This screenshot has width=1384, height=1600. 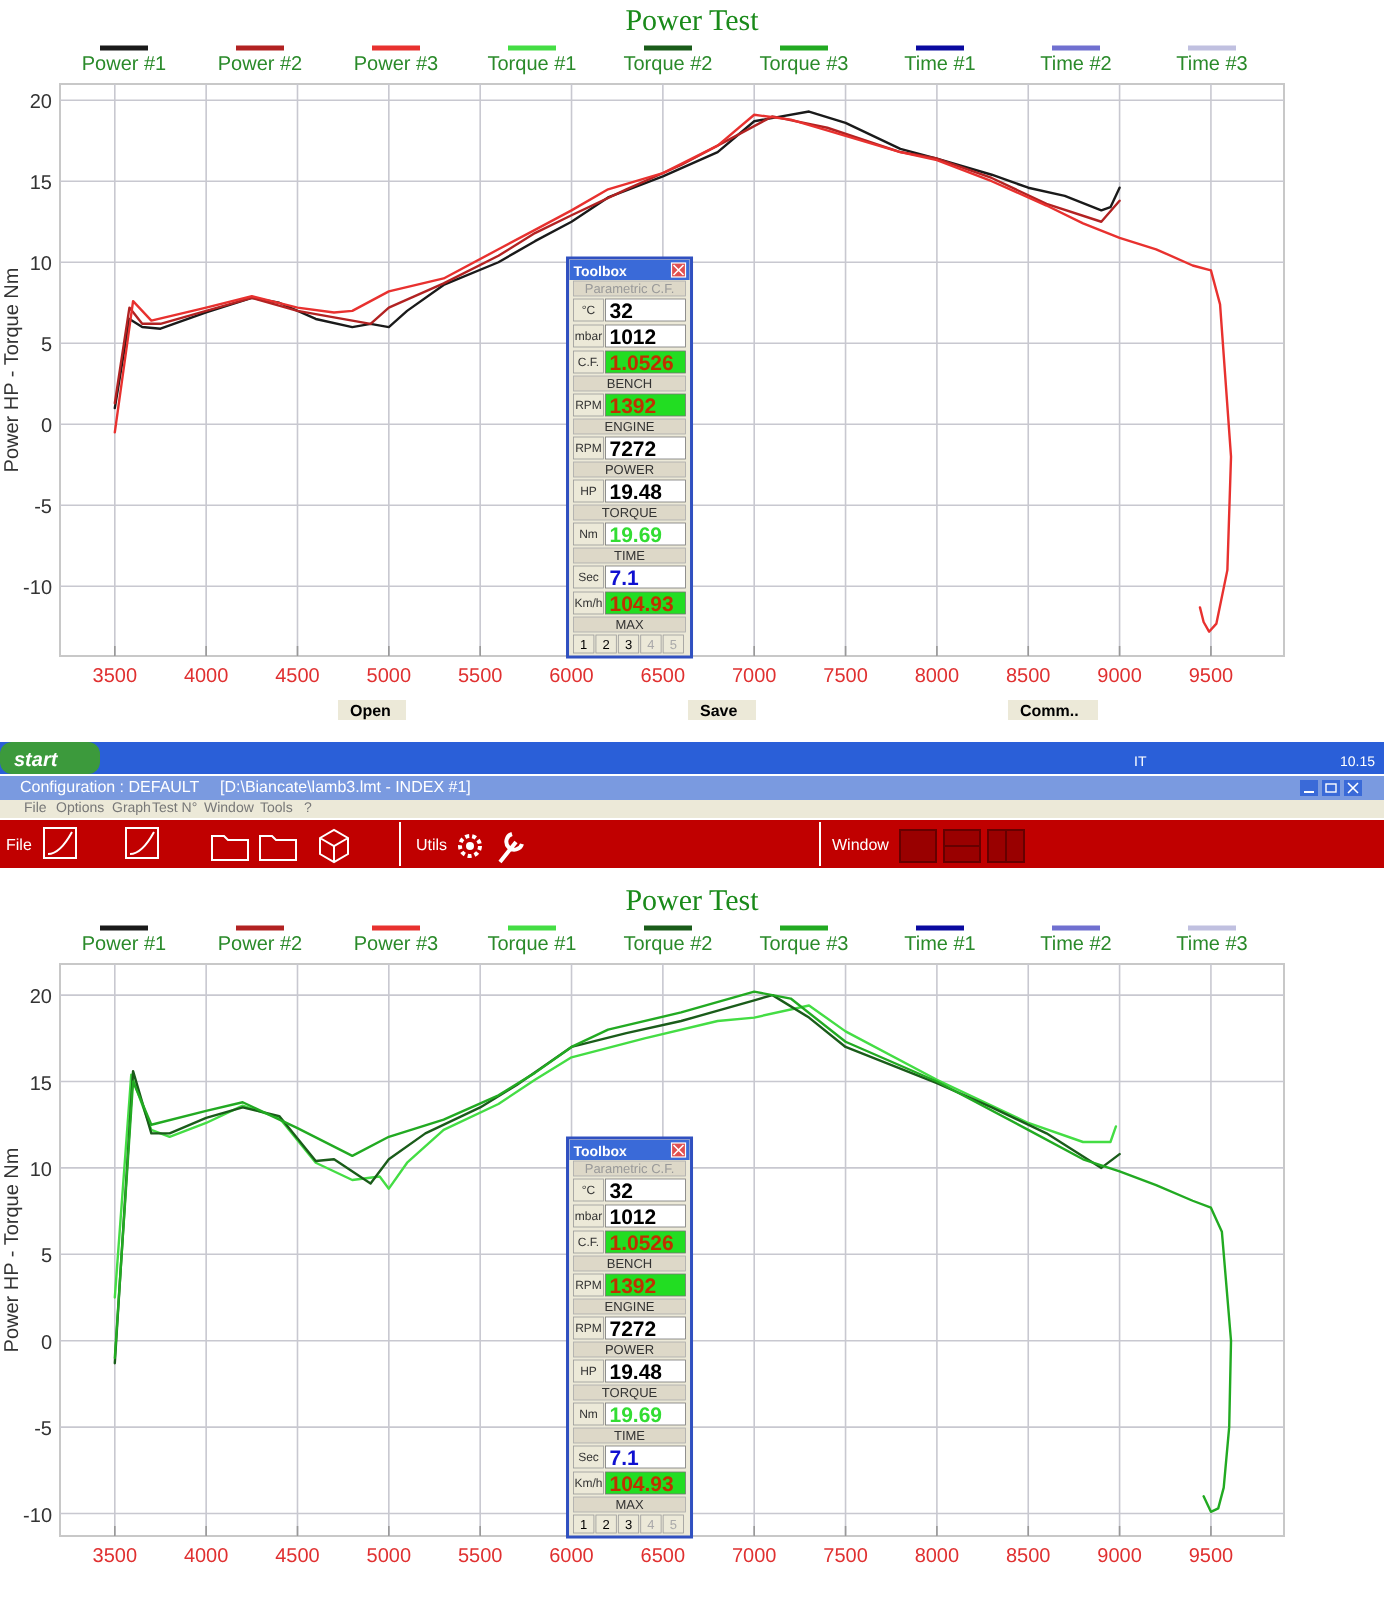 What do you see at coordinates (719, 711) in the screenshot?
I see `text: Save` at bounding box center [719, 711].